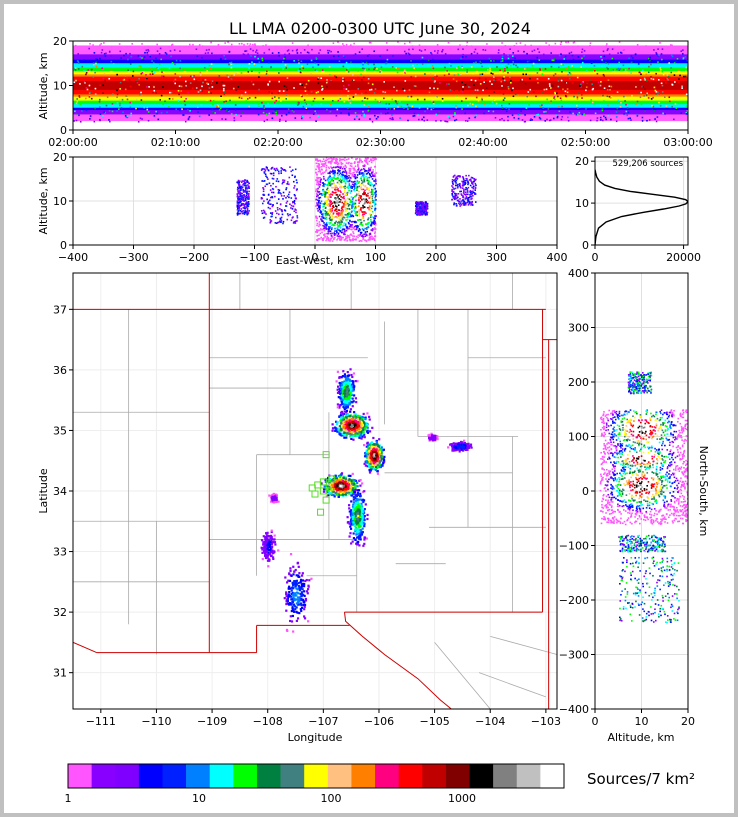 Image resolution: width=738 pixels, height=817 pixels. Describe the element at coordinates (254, 257) in the screenshot. I see `x-tick-label: −100` at that location.